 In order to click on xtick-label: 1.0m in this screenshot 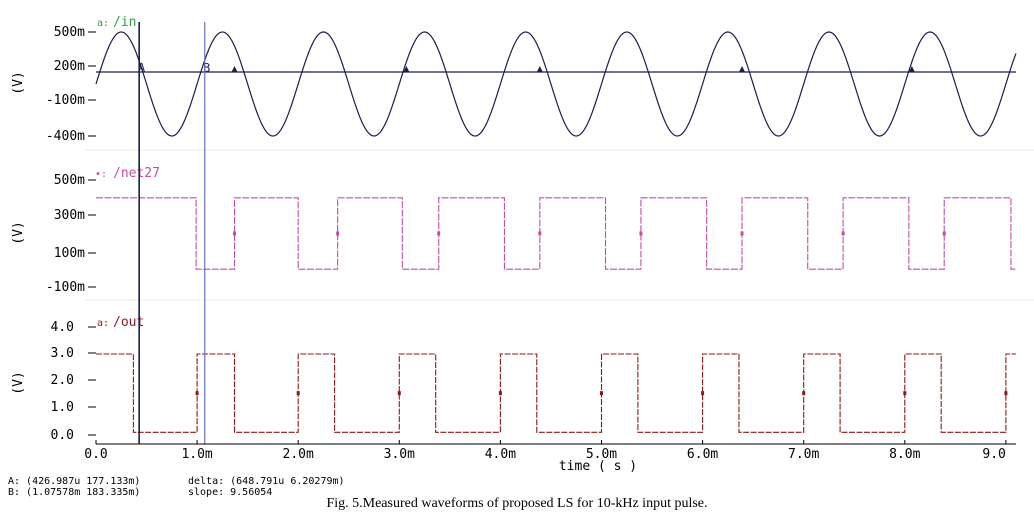, I will do `click(196, 454)`.